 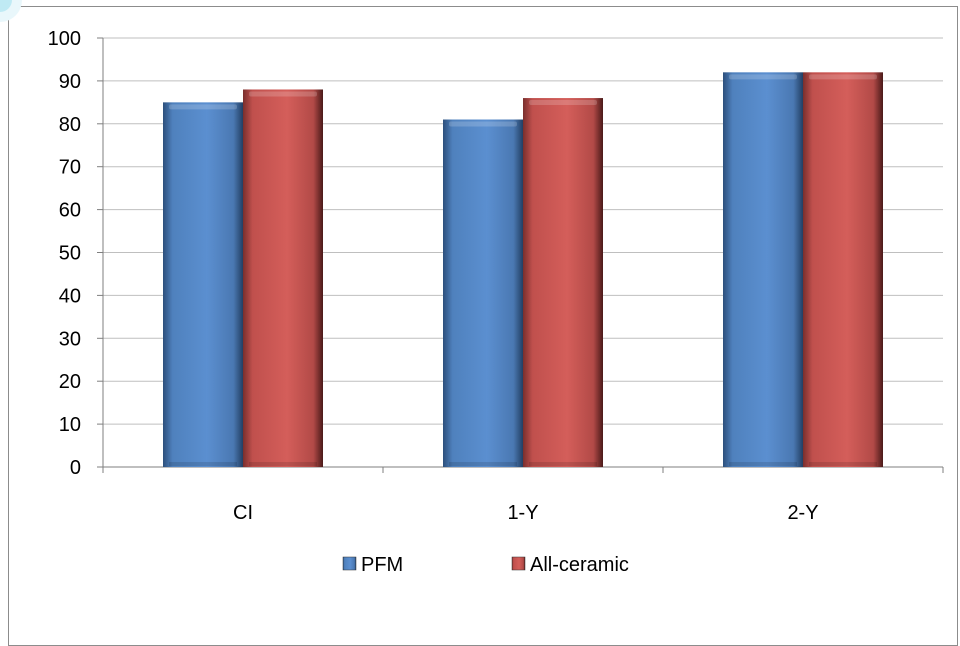 I want to click on bar-2-Y-PFM, so click(x=763, y=269).